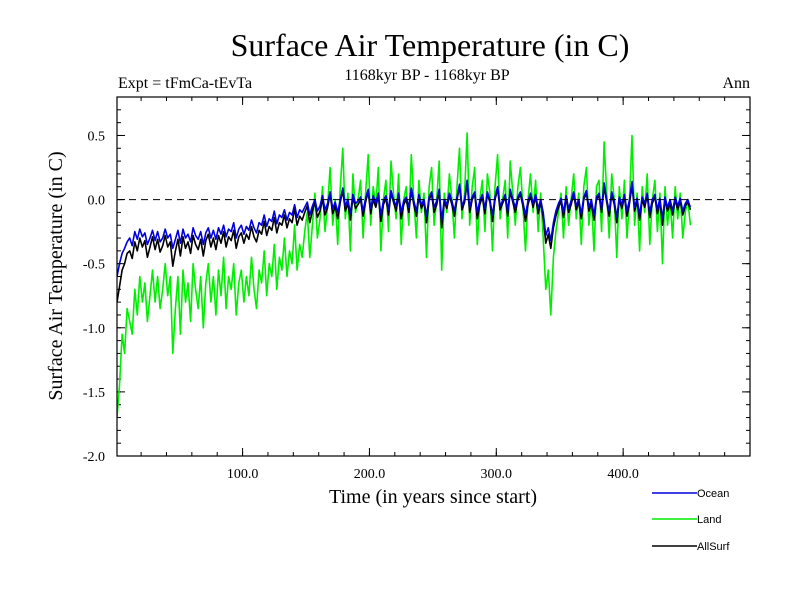 Image resolution: width=800 pixels, height=600 pixels. I want to click on chart-subtitle: 1168kyr BP - 1168kyr BP, so click(426, 75).